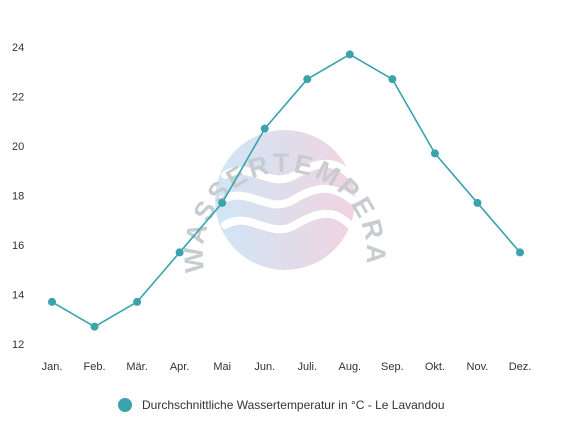 The height and width of the screenshot is (431, 567). Describe the element at coordinates (264, 367) in the screenshot. I see `x-tick-label: Jun.` at that location.